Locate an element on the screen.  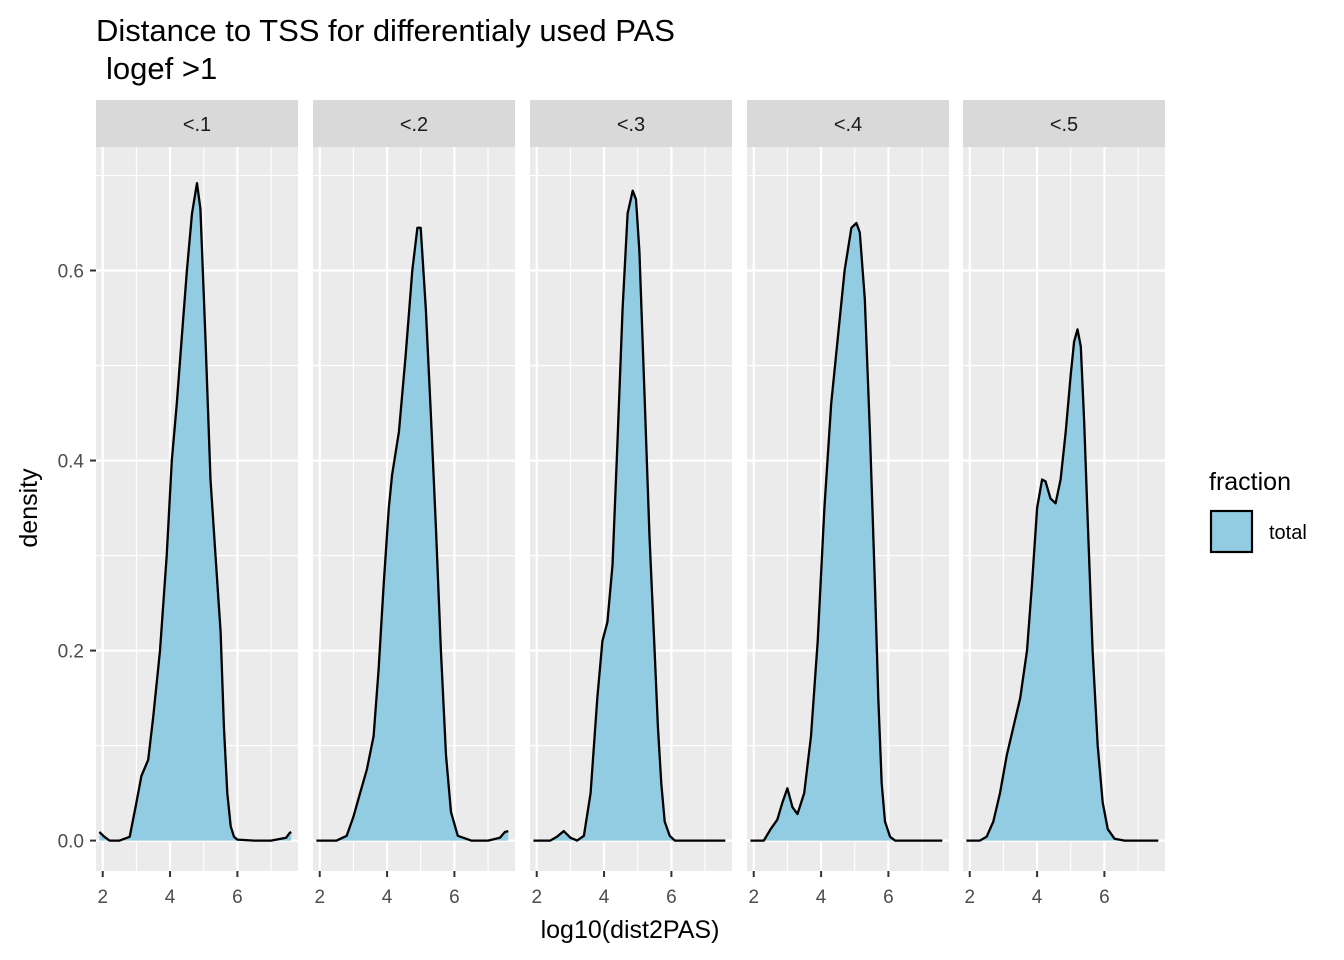
facet-panel: <.2 2 4 6 is located at coordinates (414, 504).